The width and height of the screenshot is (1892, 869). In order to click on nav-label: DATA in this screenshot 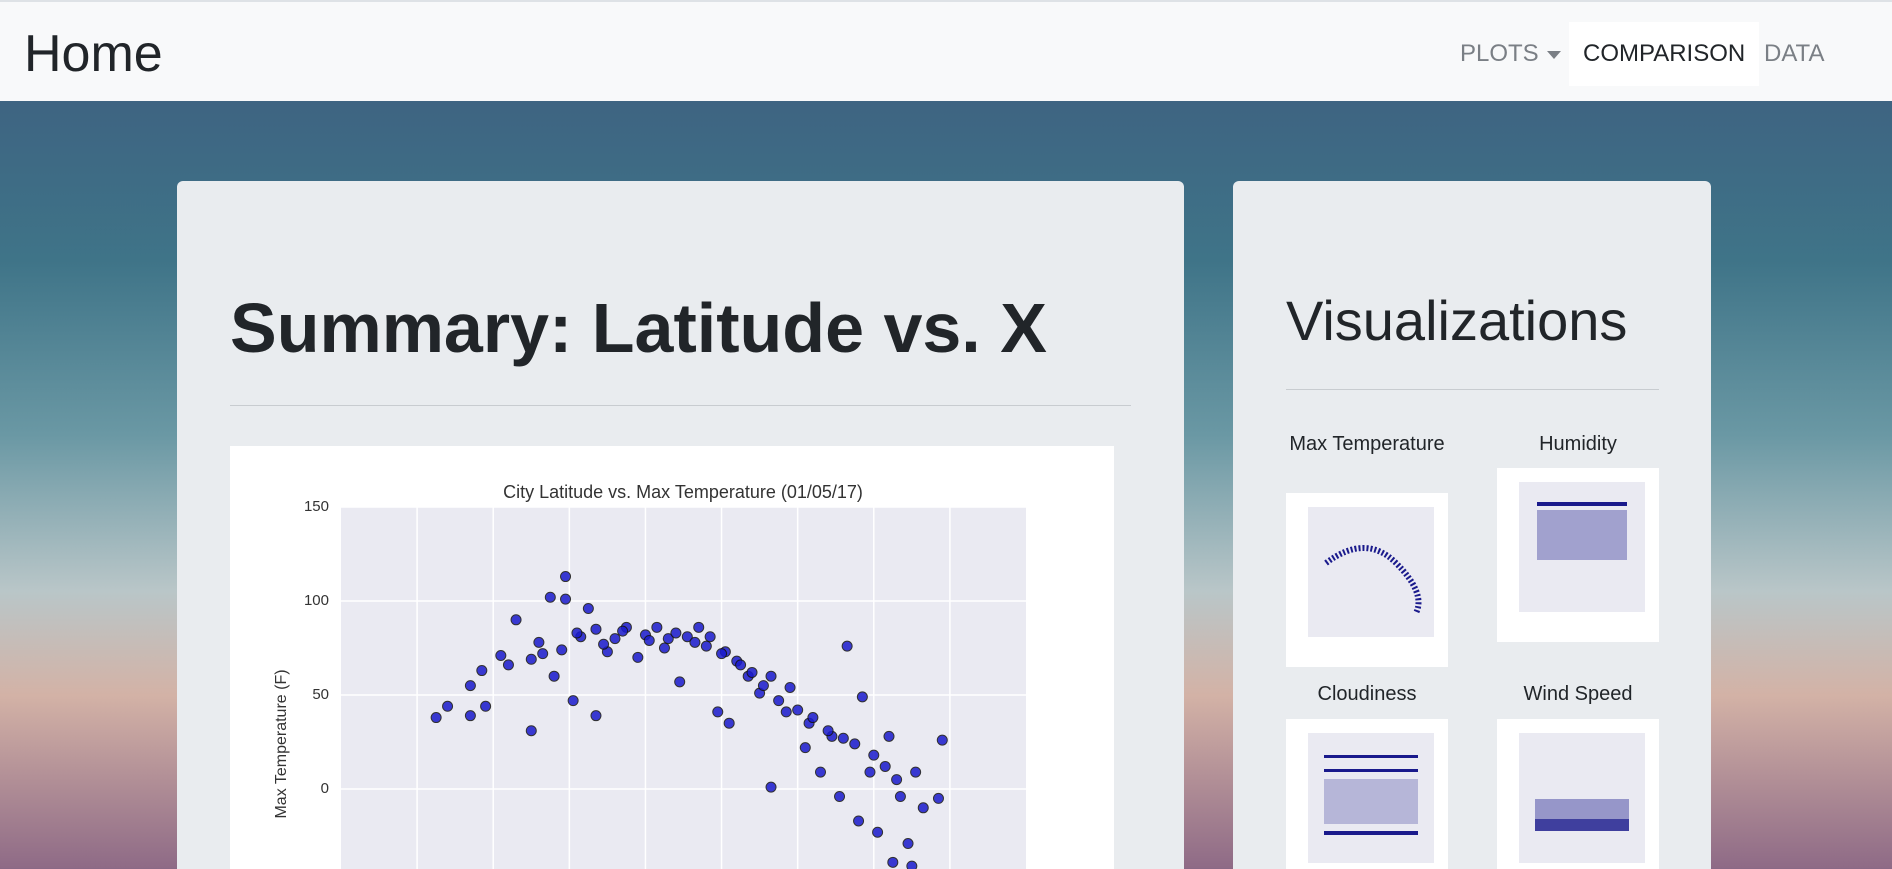, I will do `click(1794, 53)`.